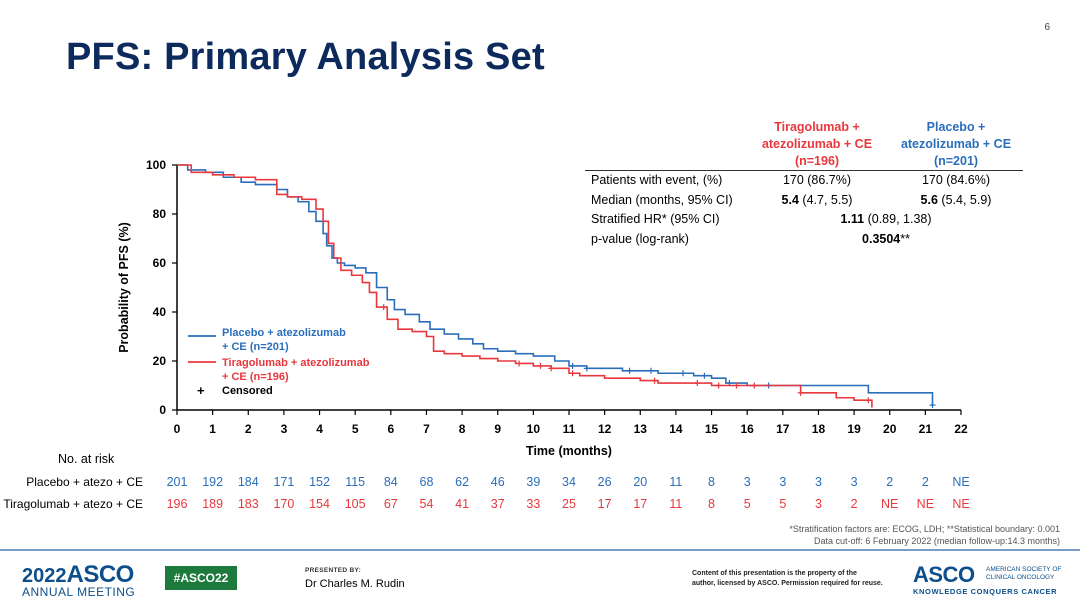 The height and width of the screenshot is (607, 1080). What do you see at coordinates (462, 429) in the screenshot?
I see `x-tick-label: 8` at bounding box center [462, 429].